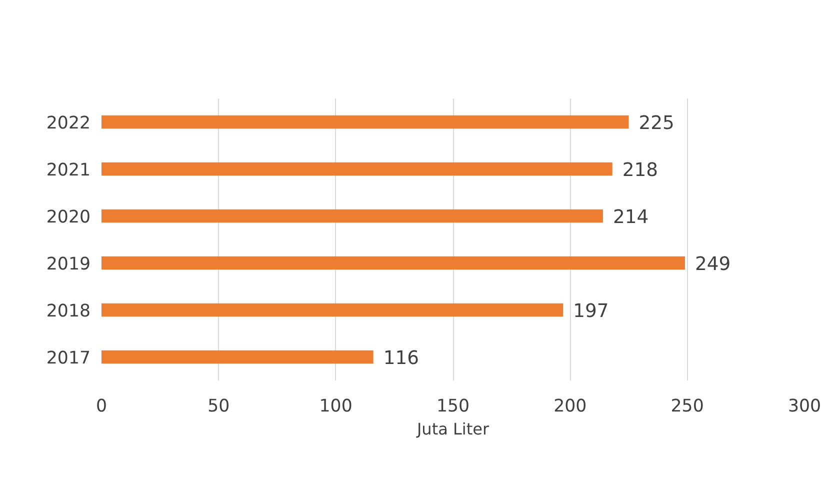 The image size is (838, 493). What do you see at coordinates (219, 406) in the screenshot?
I see `x-tick-label: 50` at bounding box center [219, 406].